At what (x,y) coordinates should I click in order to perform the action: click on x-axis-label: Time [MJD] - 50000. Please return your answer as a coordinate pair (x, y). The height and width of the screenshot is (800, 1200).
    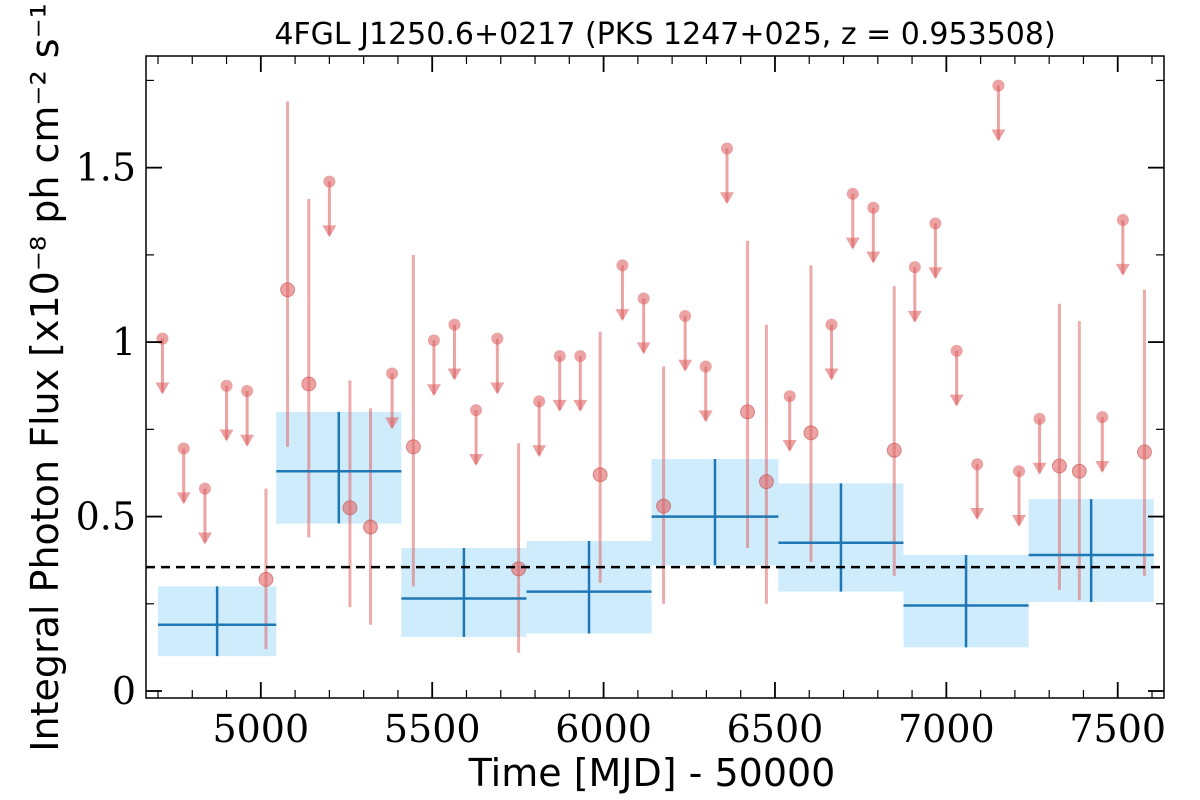
    Looking at the image, I should click on (652, 773).